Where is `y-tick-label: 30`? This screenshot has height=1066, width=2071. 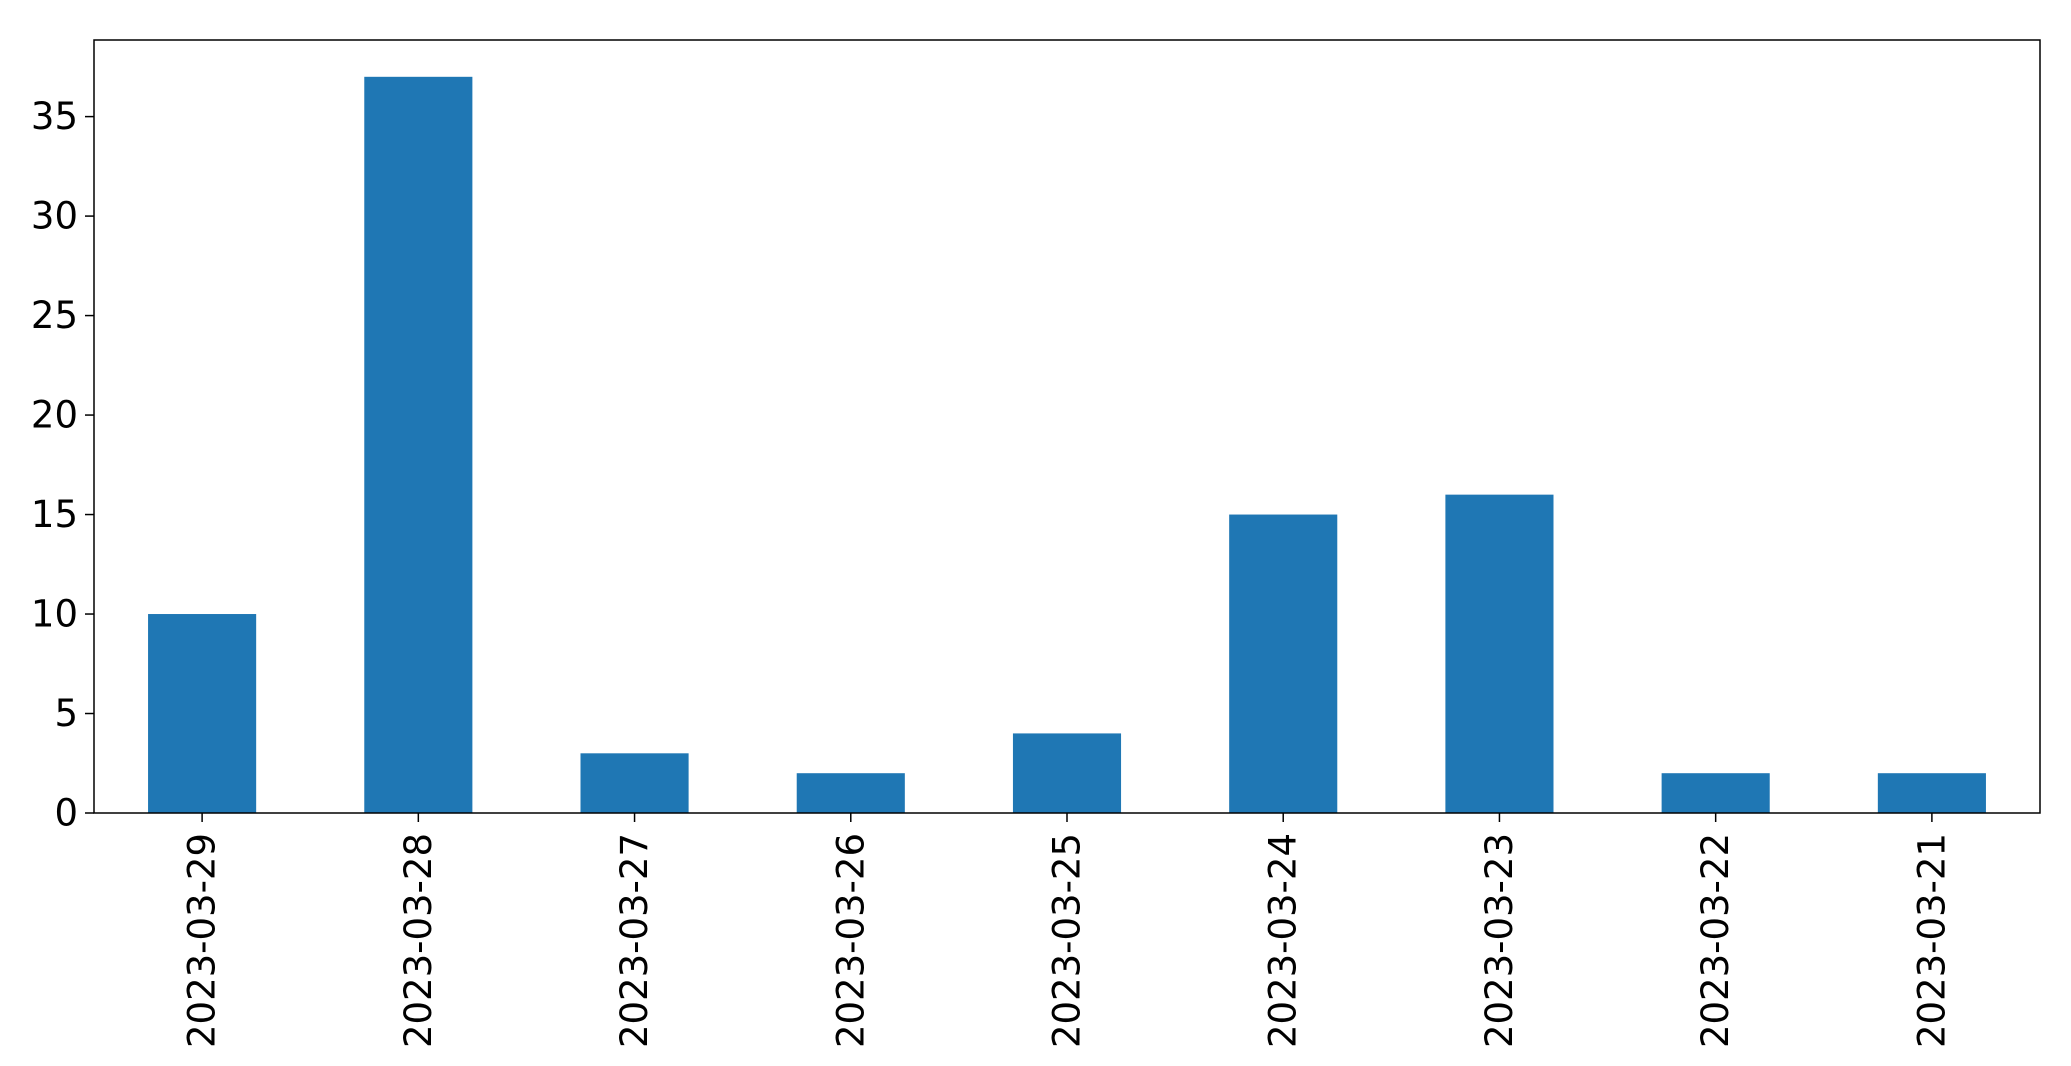 y-tick-label: 30 is located at coordinates (54, 216).